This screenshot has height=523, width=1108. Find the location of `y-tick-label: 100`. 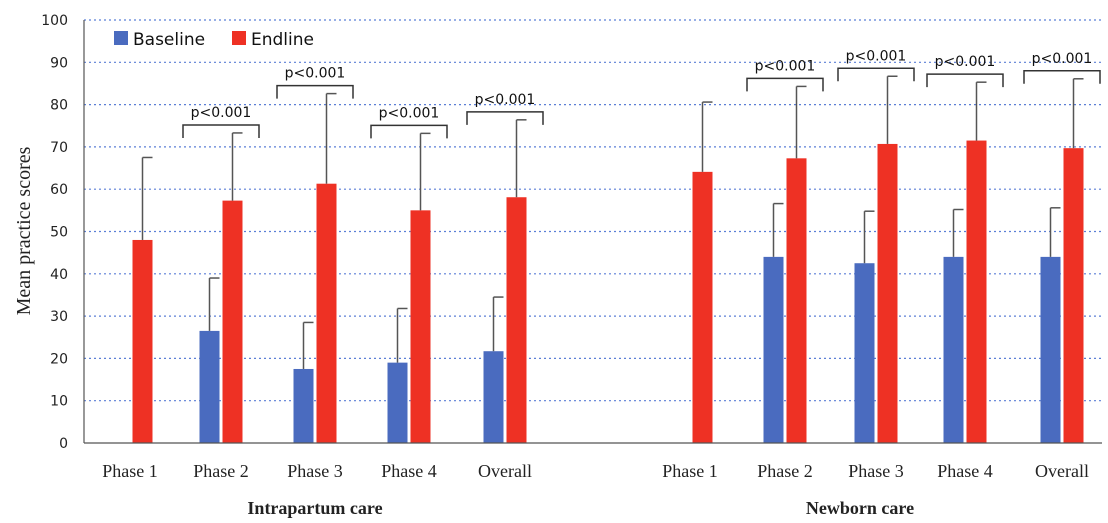

y-tick-label: 100 is located at coordinates (54, 21).